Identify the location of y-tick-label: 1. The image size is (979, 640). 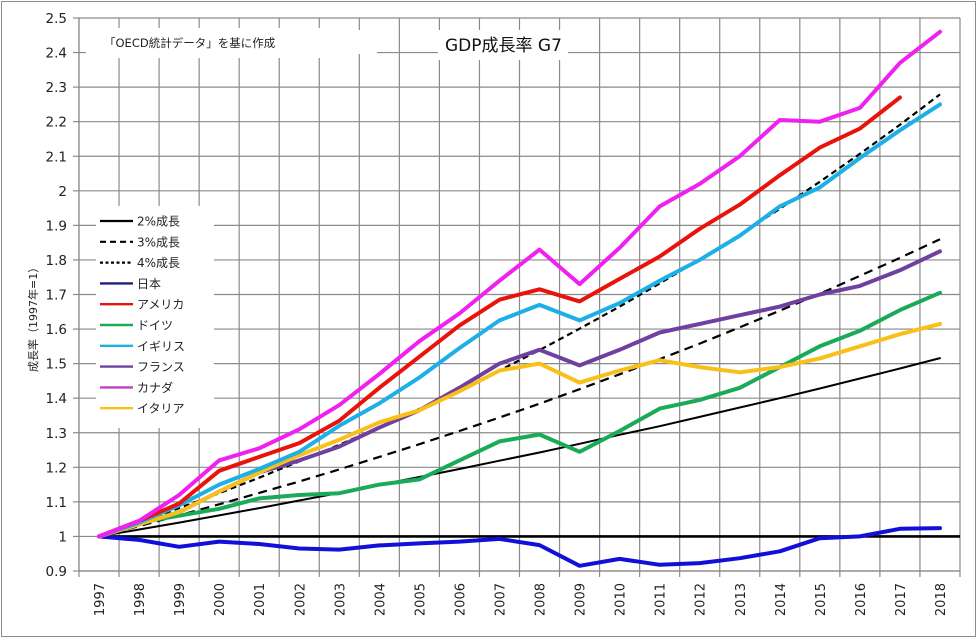
(62, 537).